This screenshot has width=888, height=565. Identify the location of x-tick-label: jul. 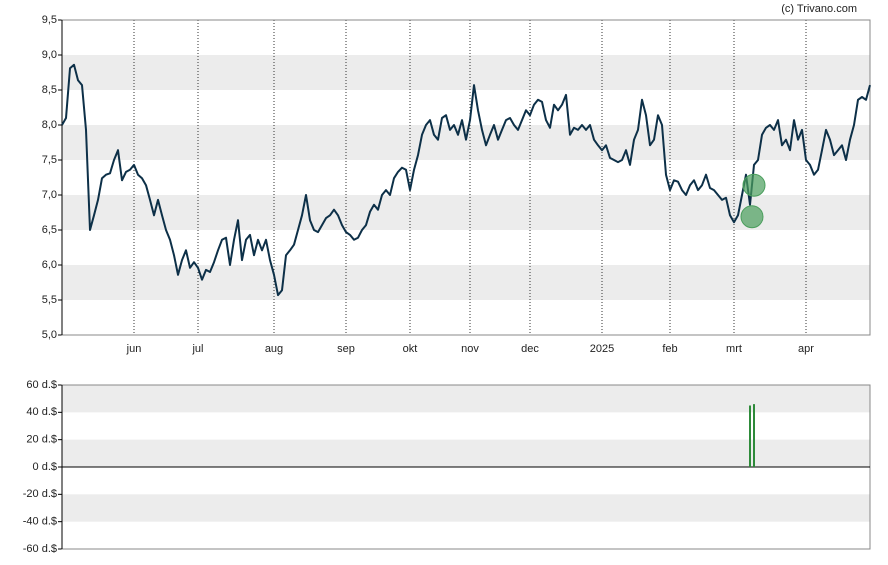
(197, 349).